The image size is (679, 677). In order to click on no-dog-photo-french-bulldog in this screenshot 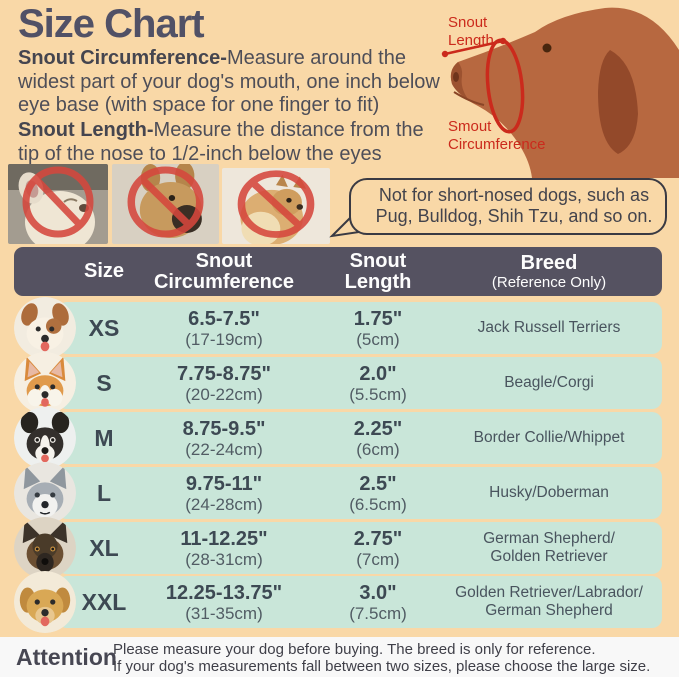, I will do `click(165, 204)`.